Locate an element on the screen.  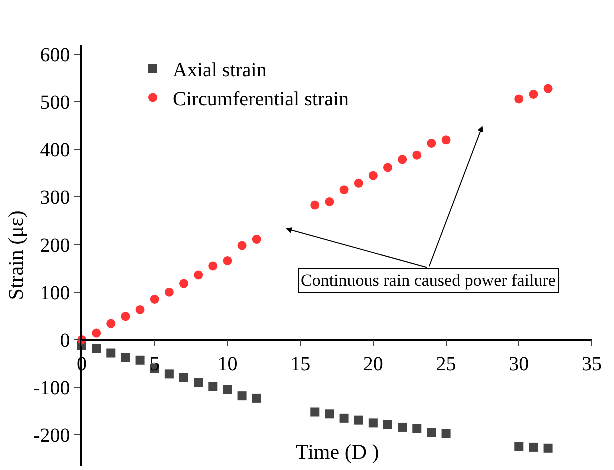
x-tick-label: 35 is located at coordinates (592, 365).